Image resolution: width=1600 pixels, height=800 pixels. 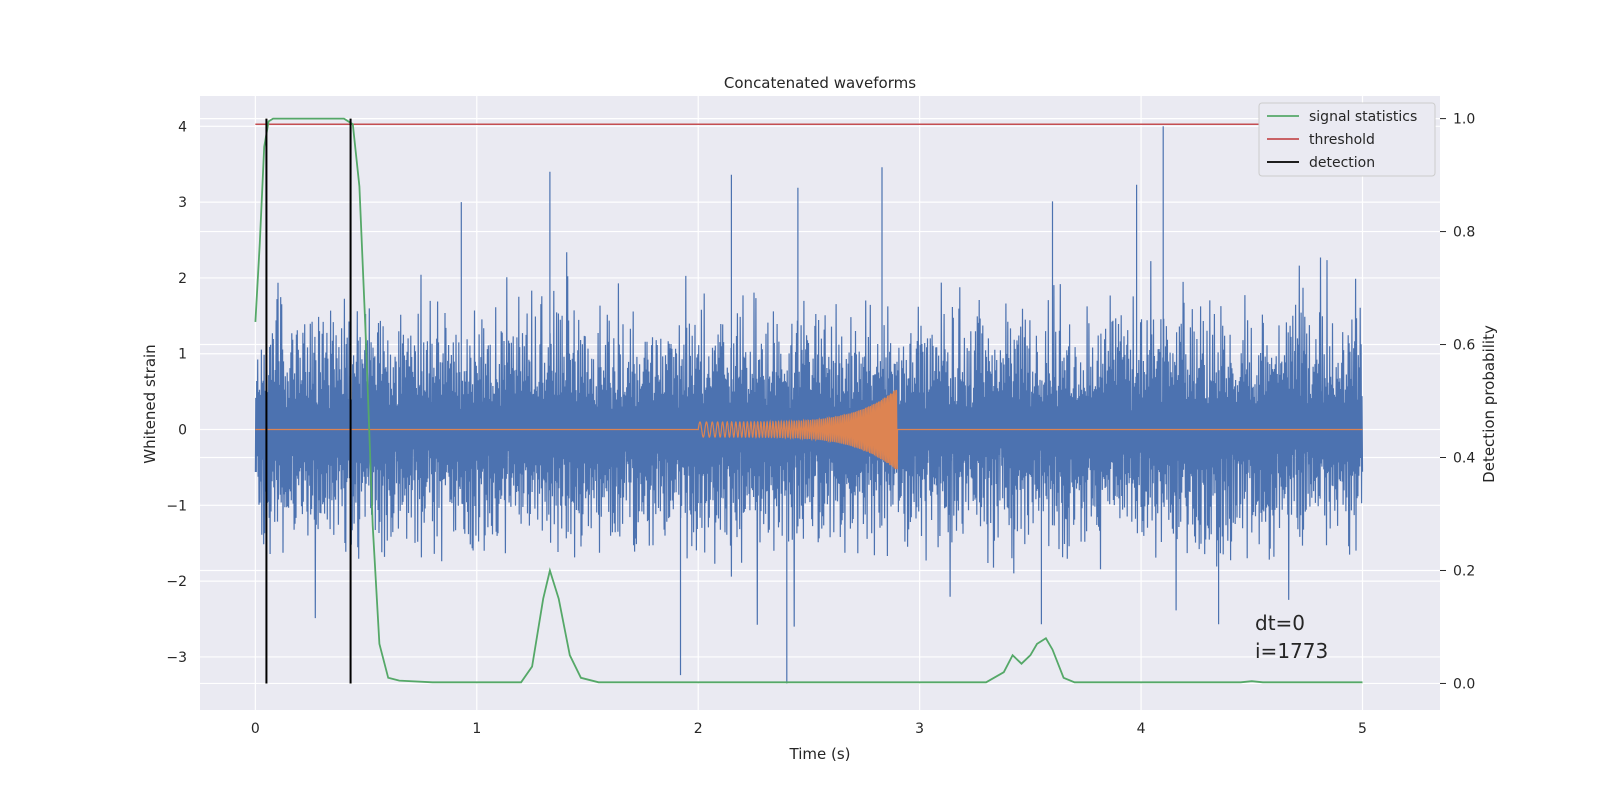 What do you see at coordinates (698, 729) in the screenshot?
I see `x-tick-label: 2` at bounding box center [698, 729].